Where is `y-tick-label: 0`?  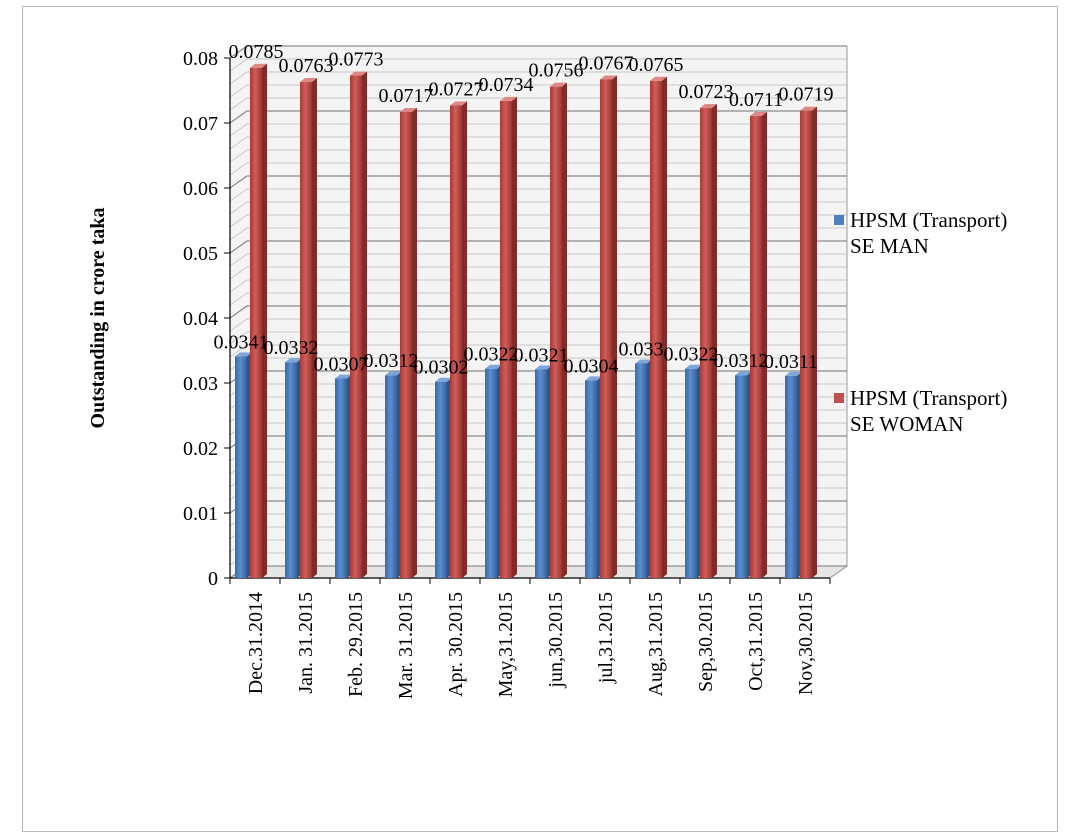 y-tick-label: 0 is located at coordinates (213, 579).